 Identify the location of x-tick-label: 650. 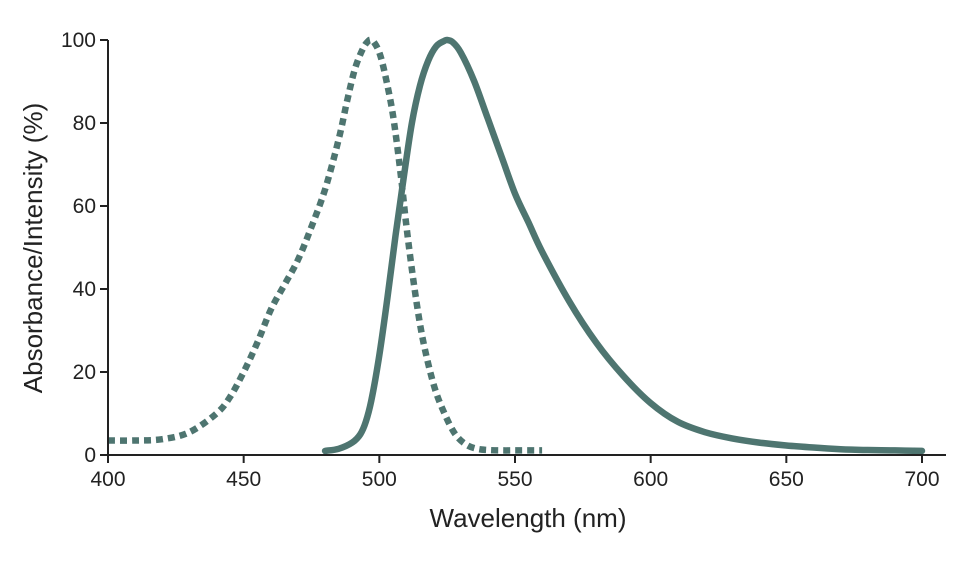
(786, 479).